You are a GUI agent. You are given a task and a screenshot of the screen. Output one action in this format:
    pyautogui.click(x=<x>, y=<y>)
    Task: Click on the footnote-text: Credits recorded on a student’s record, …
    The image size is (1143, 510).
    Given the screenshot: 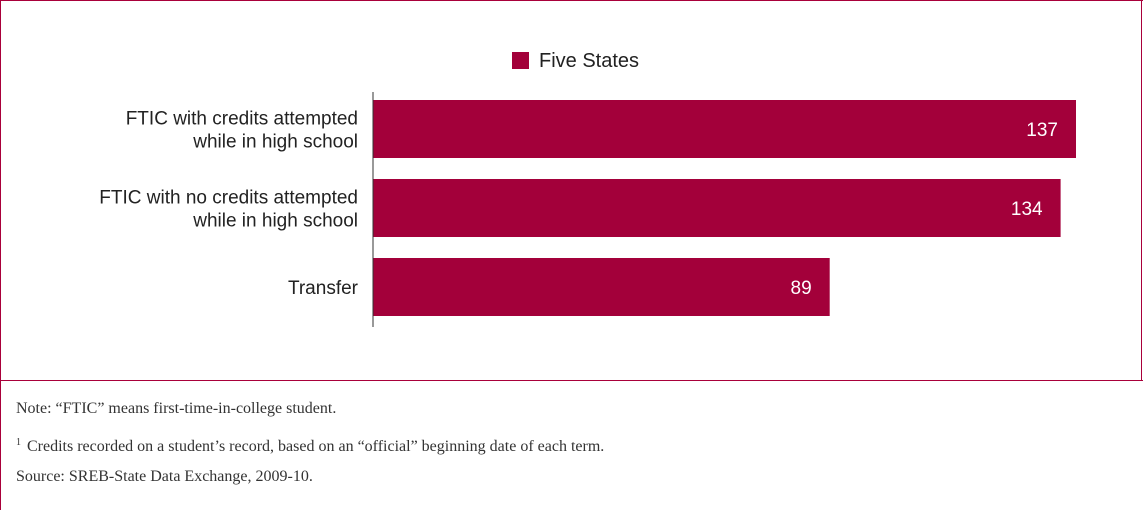 What is the action you would take?
    pyautogui.click(x=316, y=446)
    